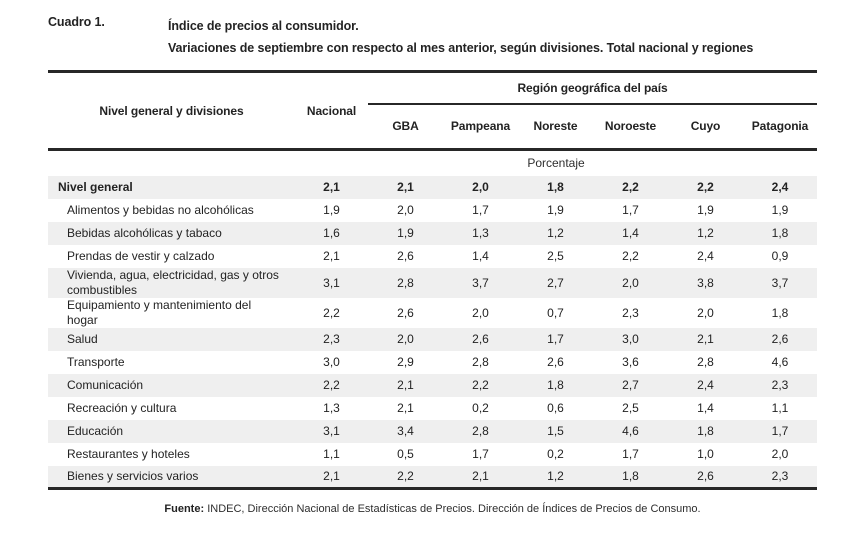  I want to click on region-group-header: Región geográfica del país, so click(593, 88).